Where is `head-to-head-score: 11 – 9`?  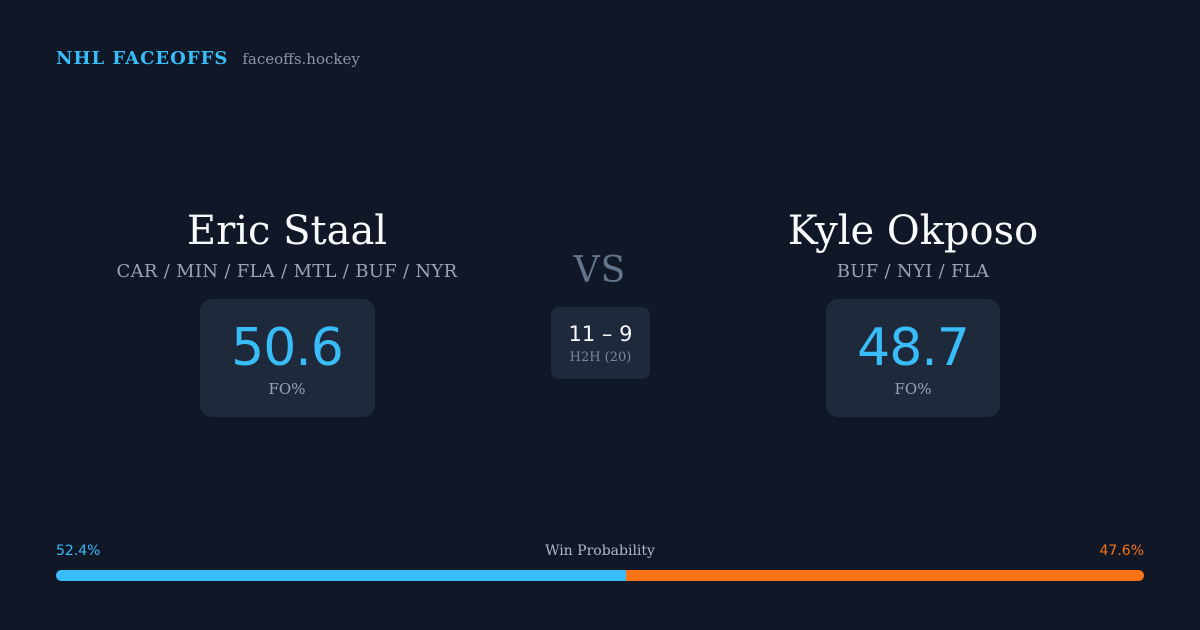 head-to-head-score: 11 – 9 is located at coordinates (600, 333).